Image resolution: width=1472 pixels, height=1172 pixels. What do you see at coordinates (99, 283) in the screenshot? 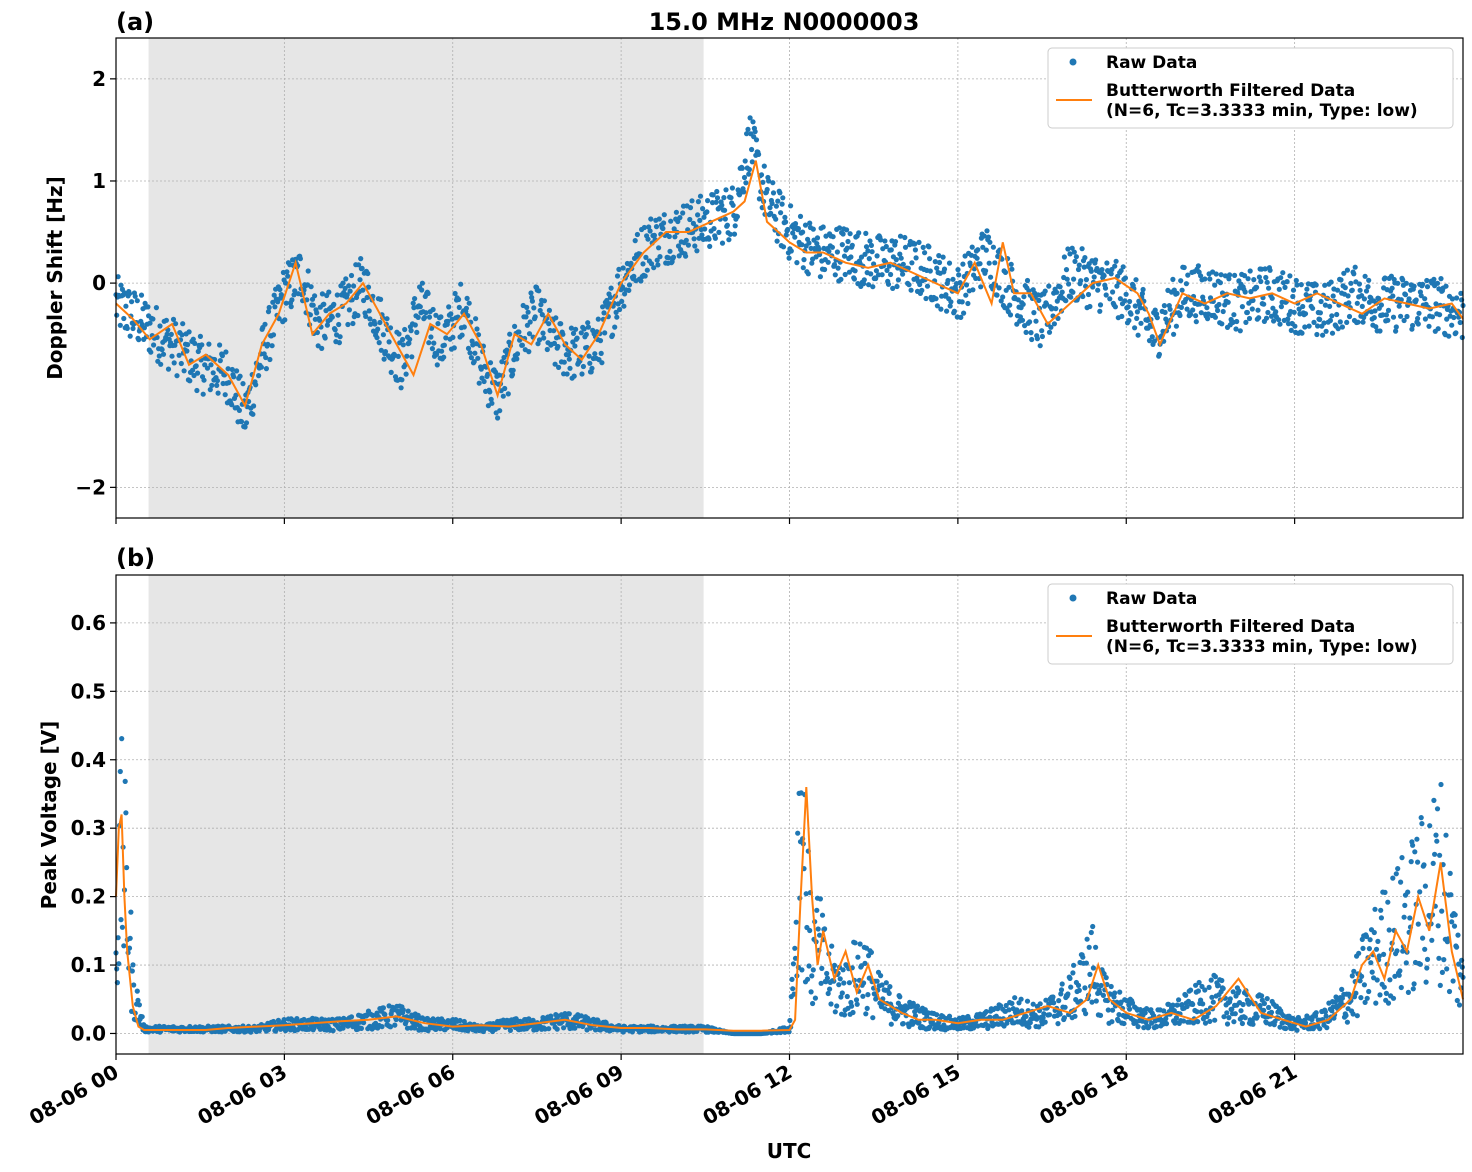
I see `y-tick-label: 0` at bounding box center [99, 283].